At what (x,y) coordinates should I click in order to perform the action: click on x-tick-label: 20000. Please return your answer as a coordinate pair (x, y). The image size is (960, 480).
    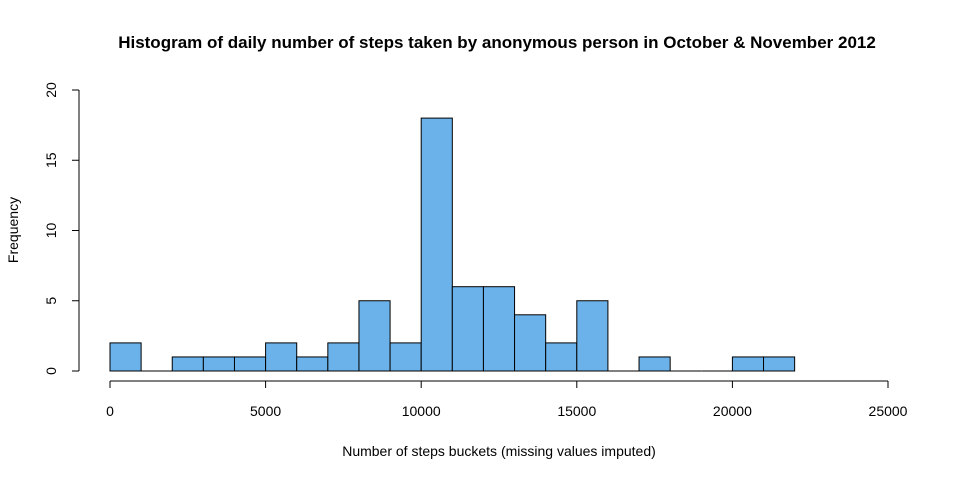
    Looking at the image, I should click on (732, 411).